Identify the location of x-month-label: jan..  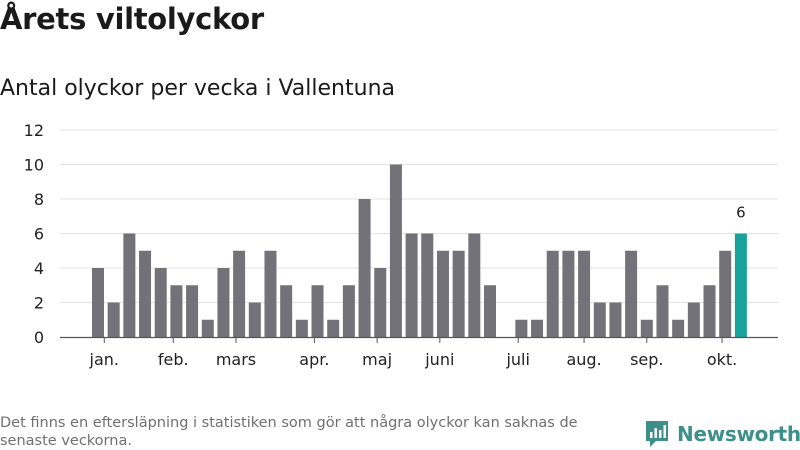
(104, 359).